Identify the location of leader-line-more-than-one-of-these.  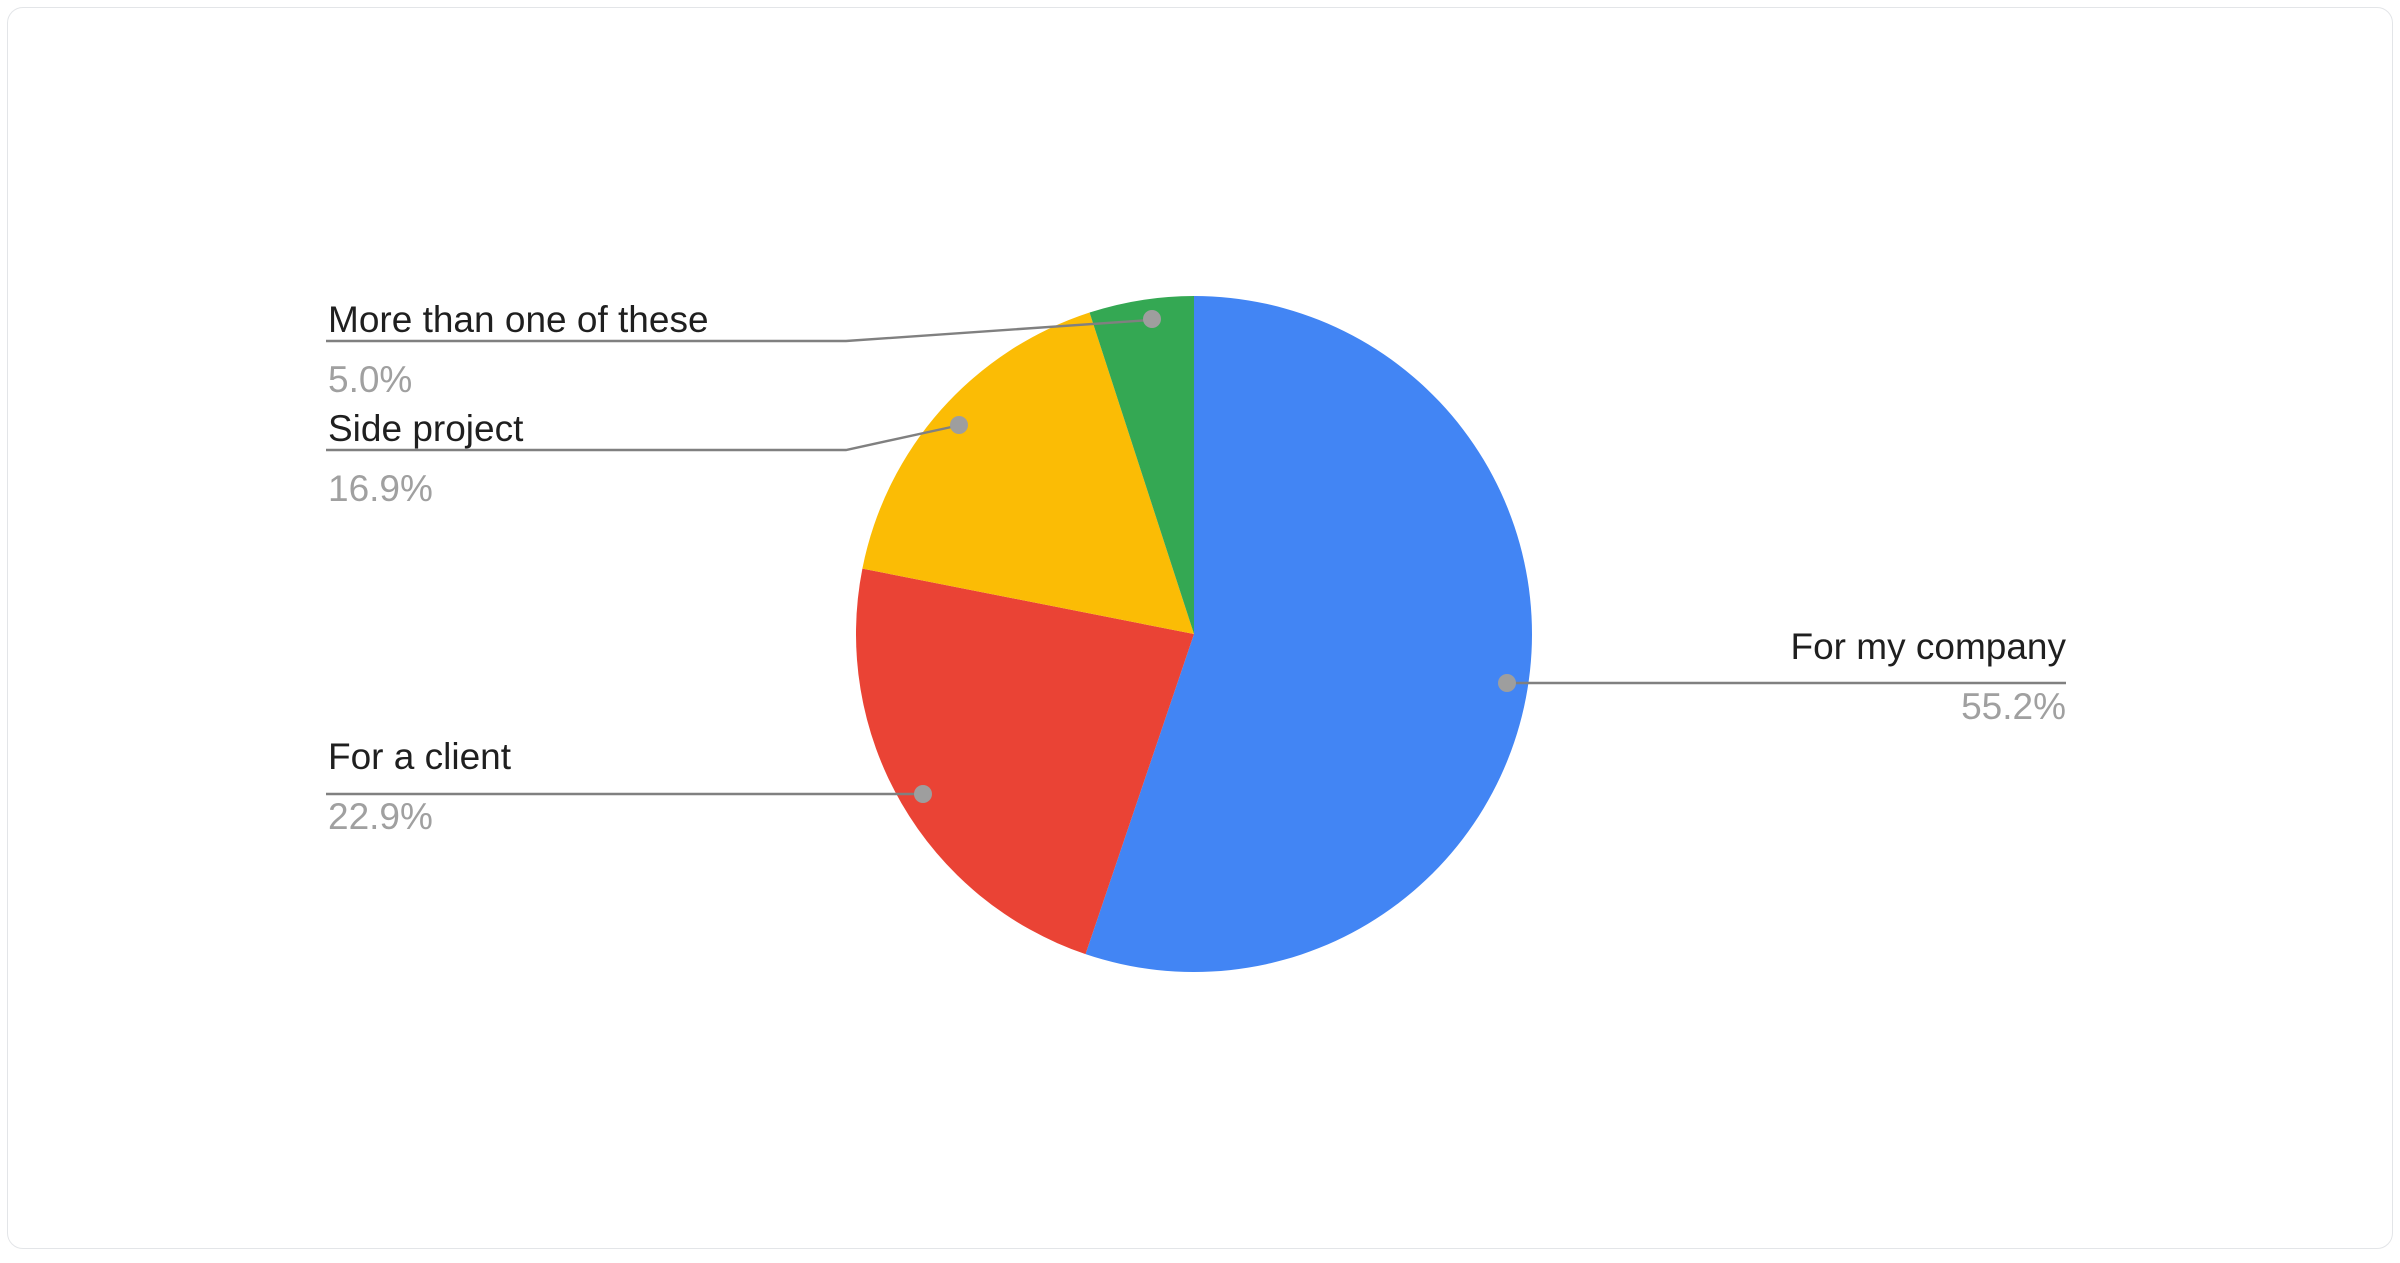
(738, 330).